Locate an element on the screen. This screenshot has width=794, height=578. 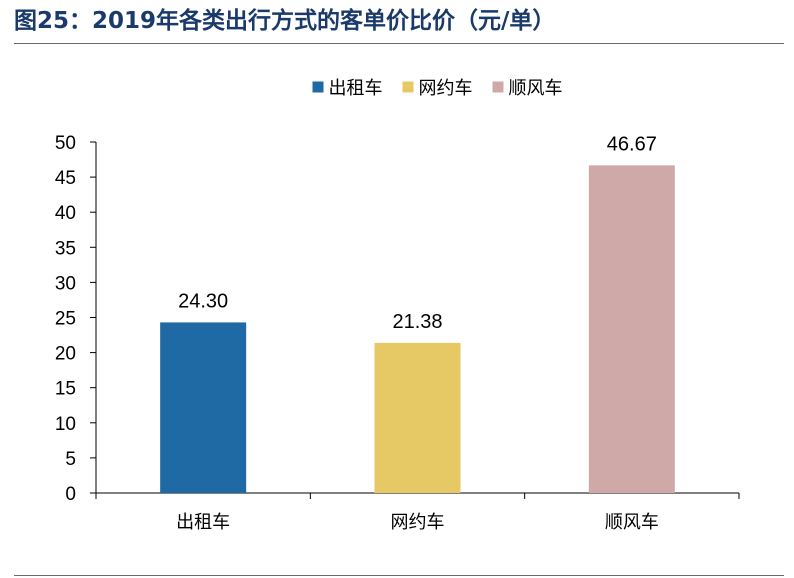
y-tick-label: 10 is located at coordinates (65, 424).